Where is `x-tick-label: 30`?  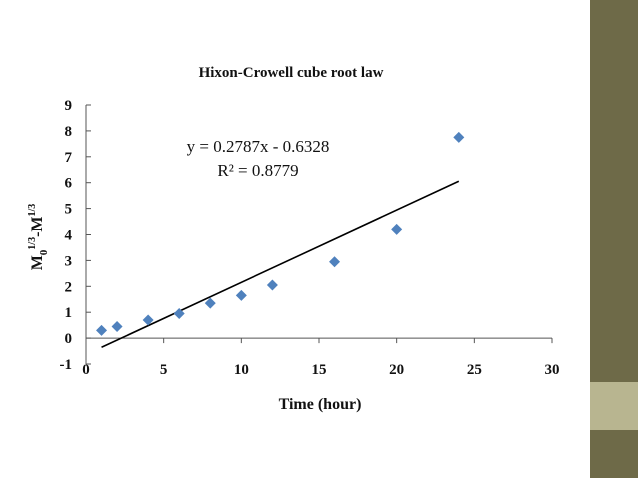 x-tick-label: 30 is located at coordinates (552, 370).